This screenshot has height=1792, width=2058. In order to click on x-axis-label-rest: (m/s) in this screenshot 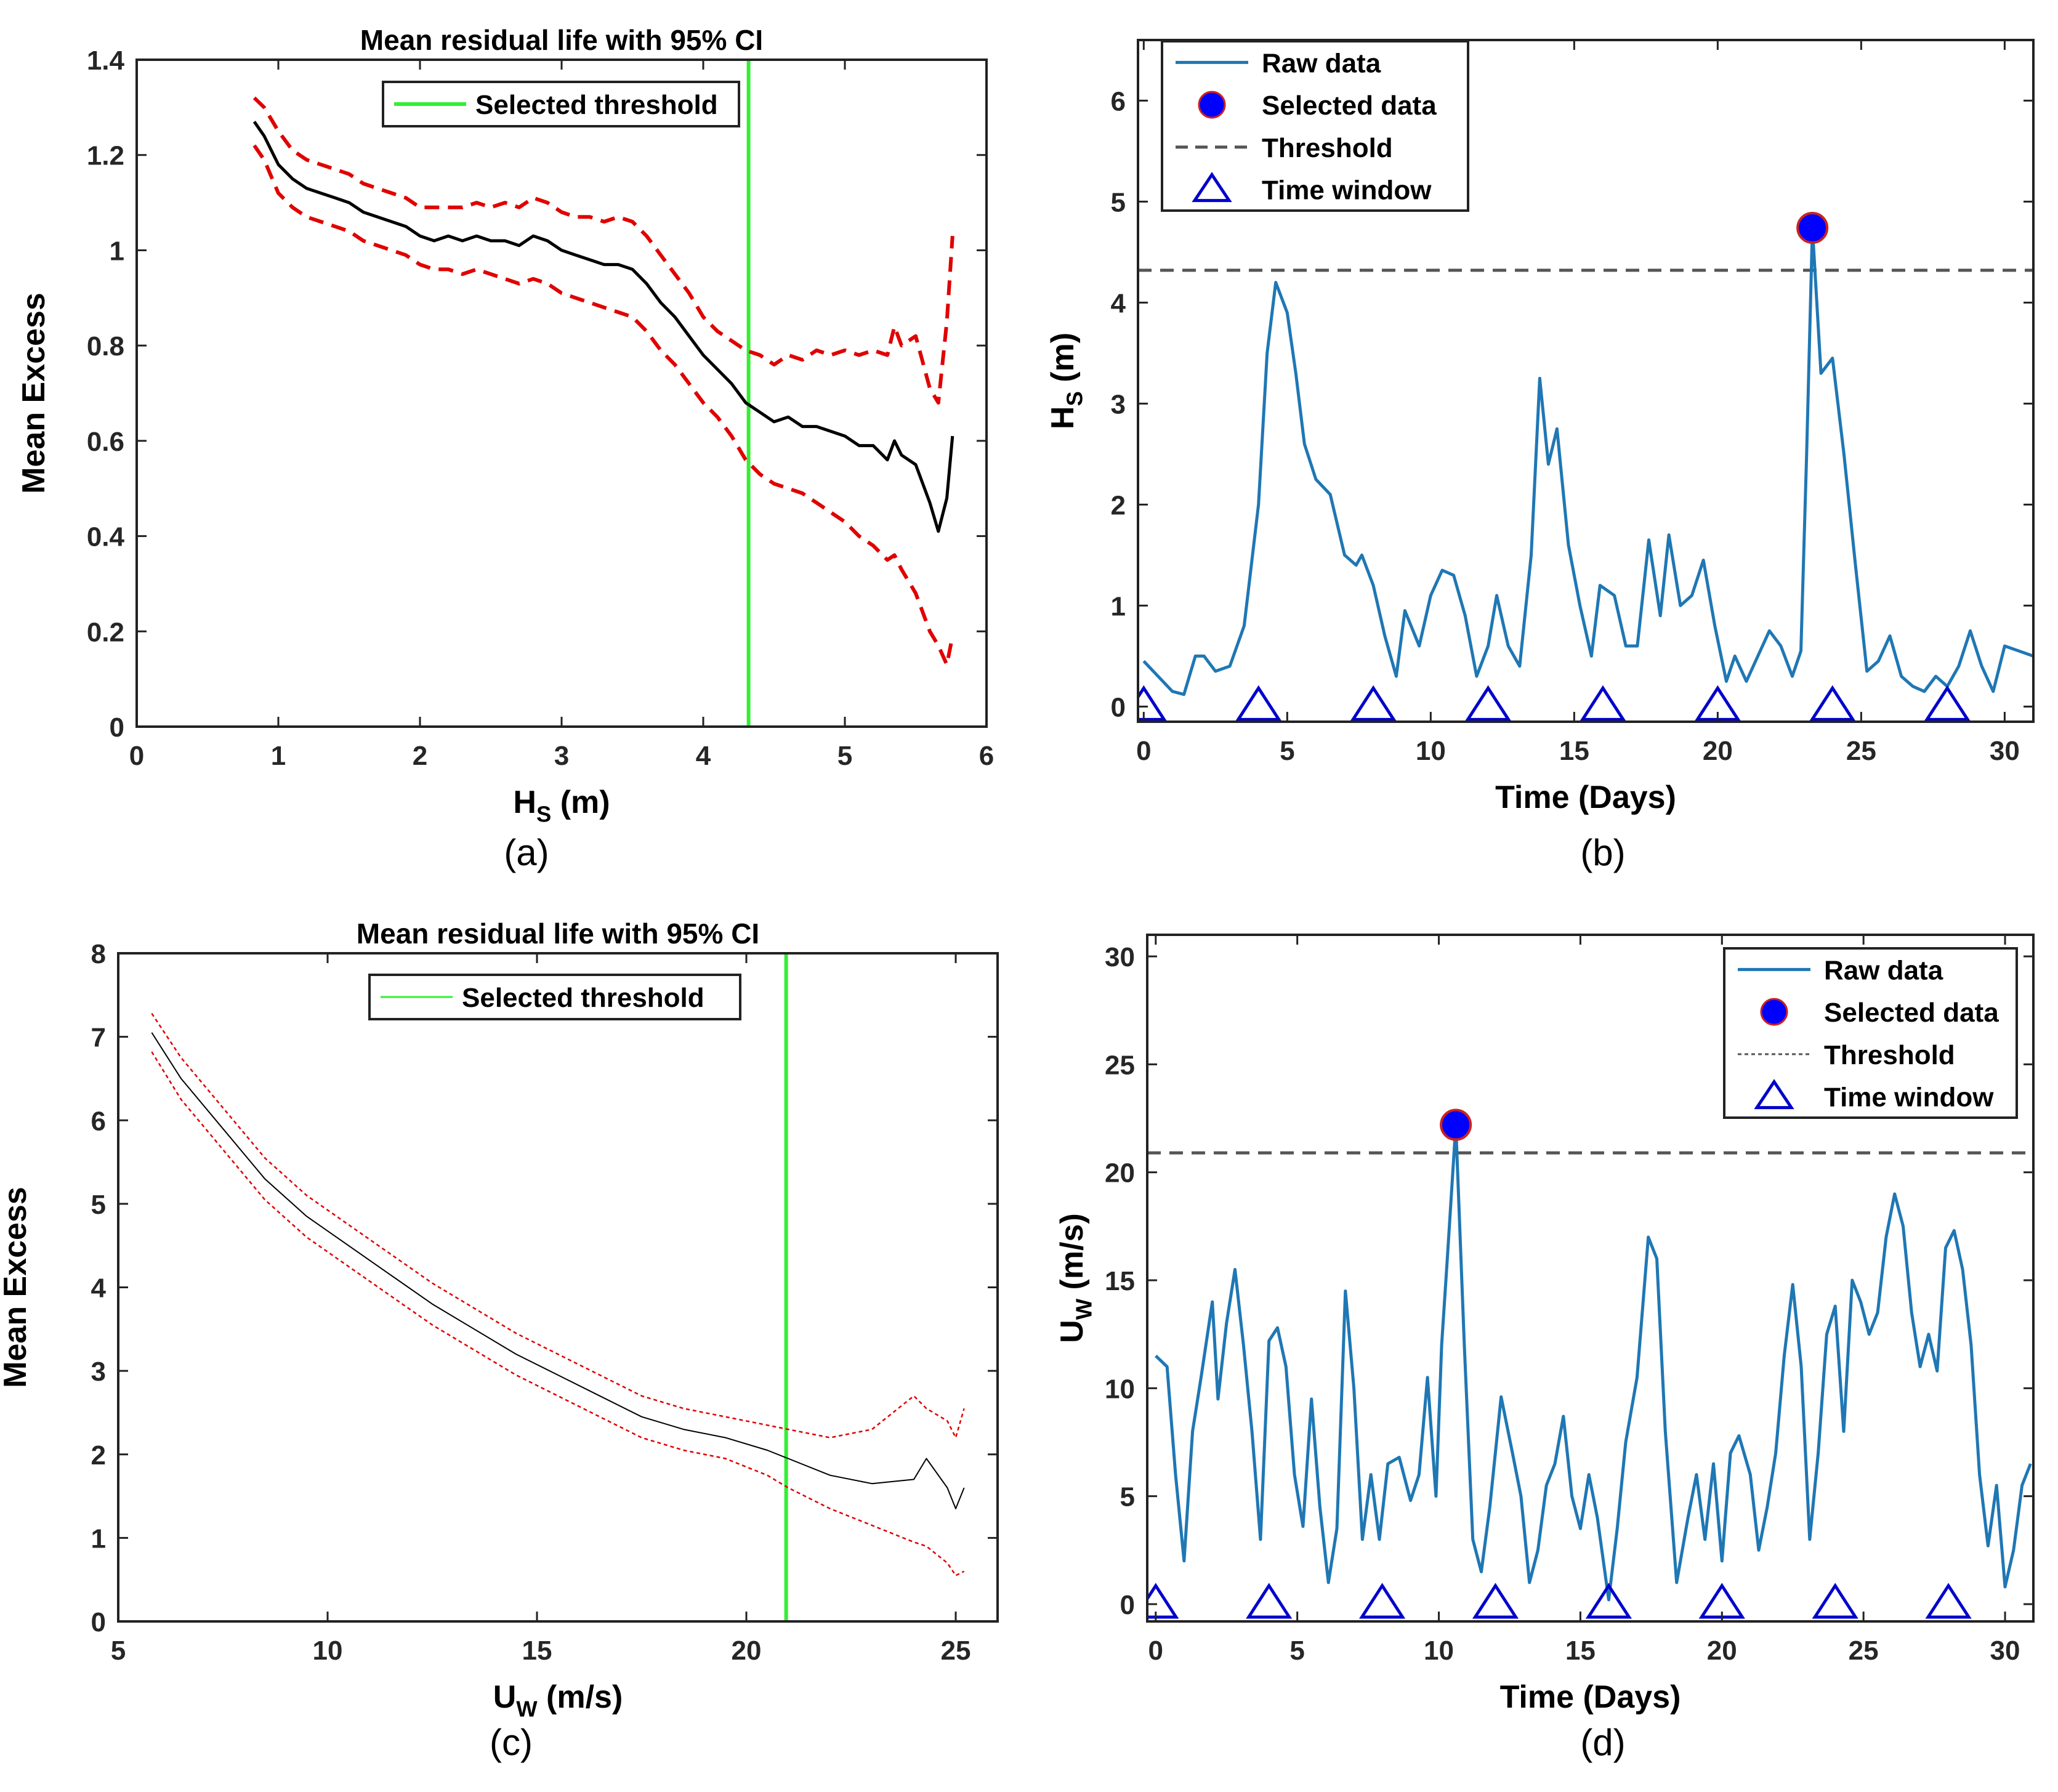, I will do `click(580, 1697)`.